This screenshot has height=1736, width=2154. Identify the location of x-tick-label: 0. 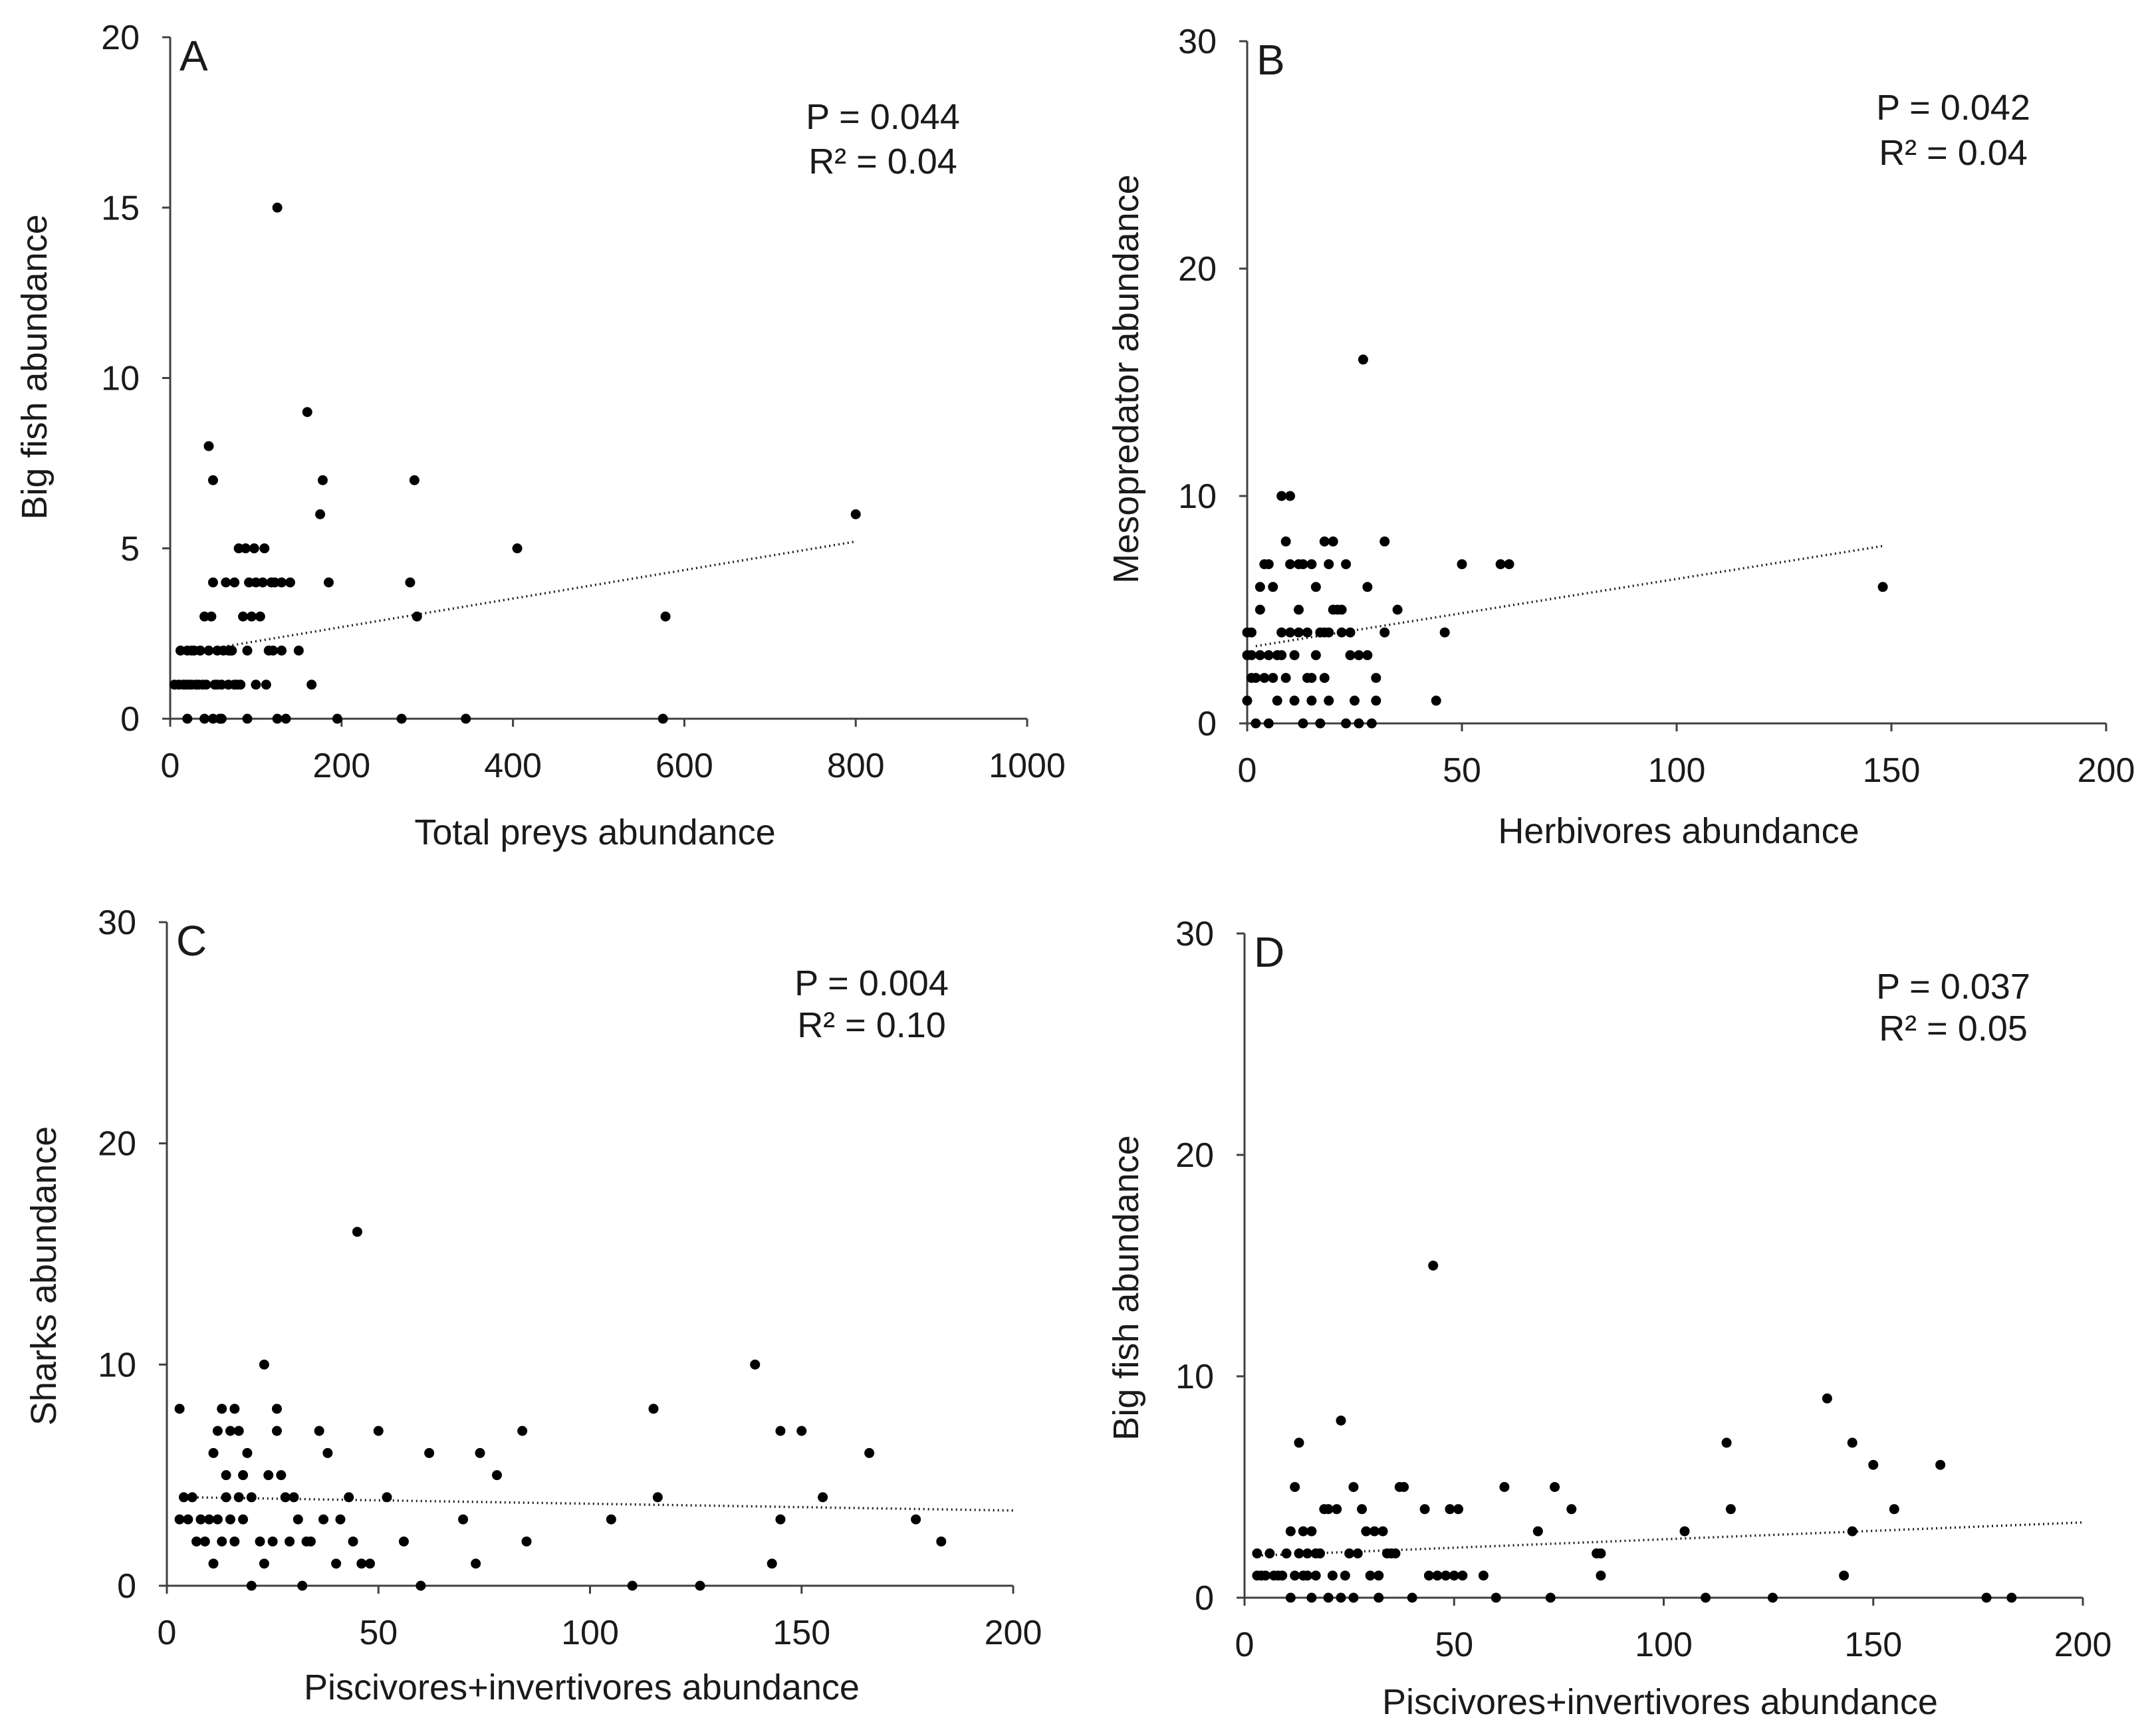
(1247, 770).